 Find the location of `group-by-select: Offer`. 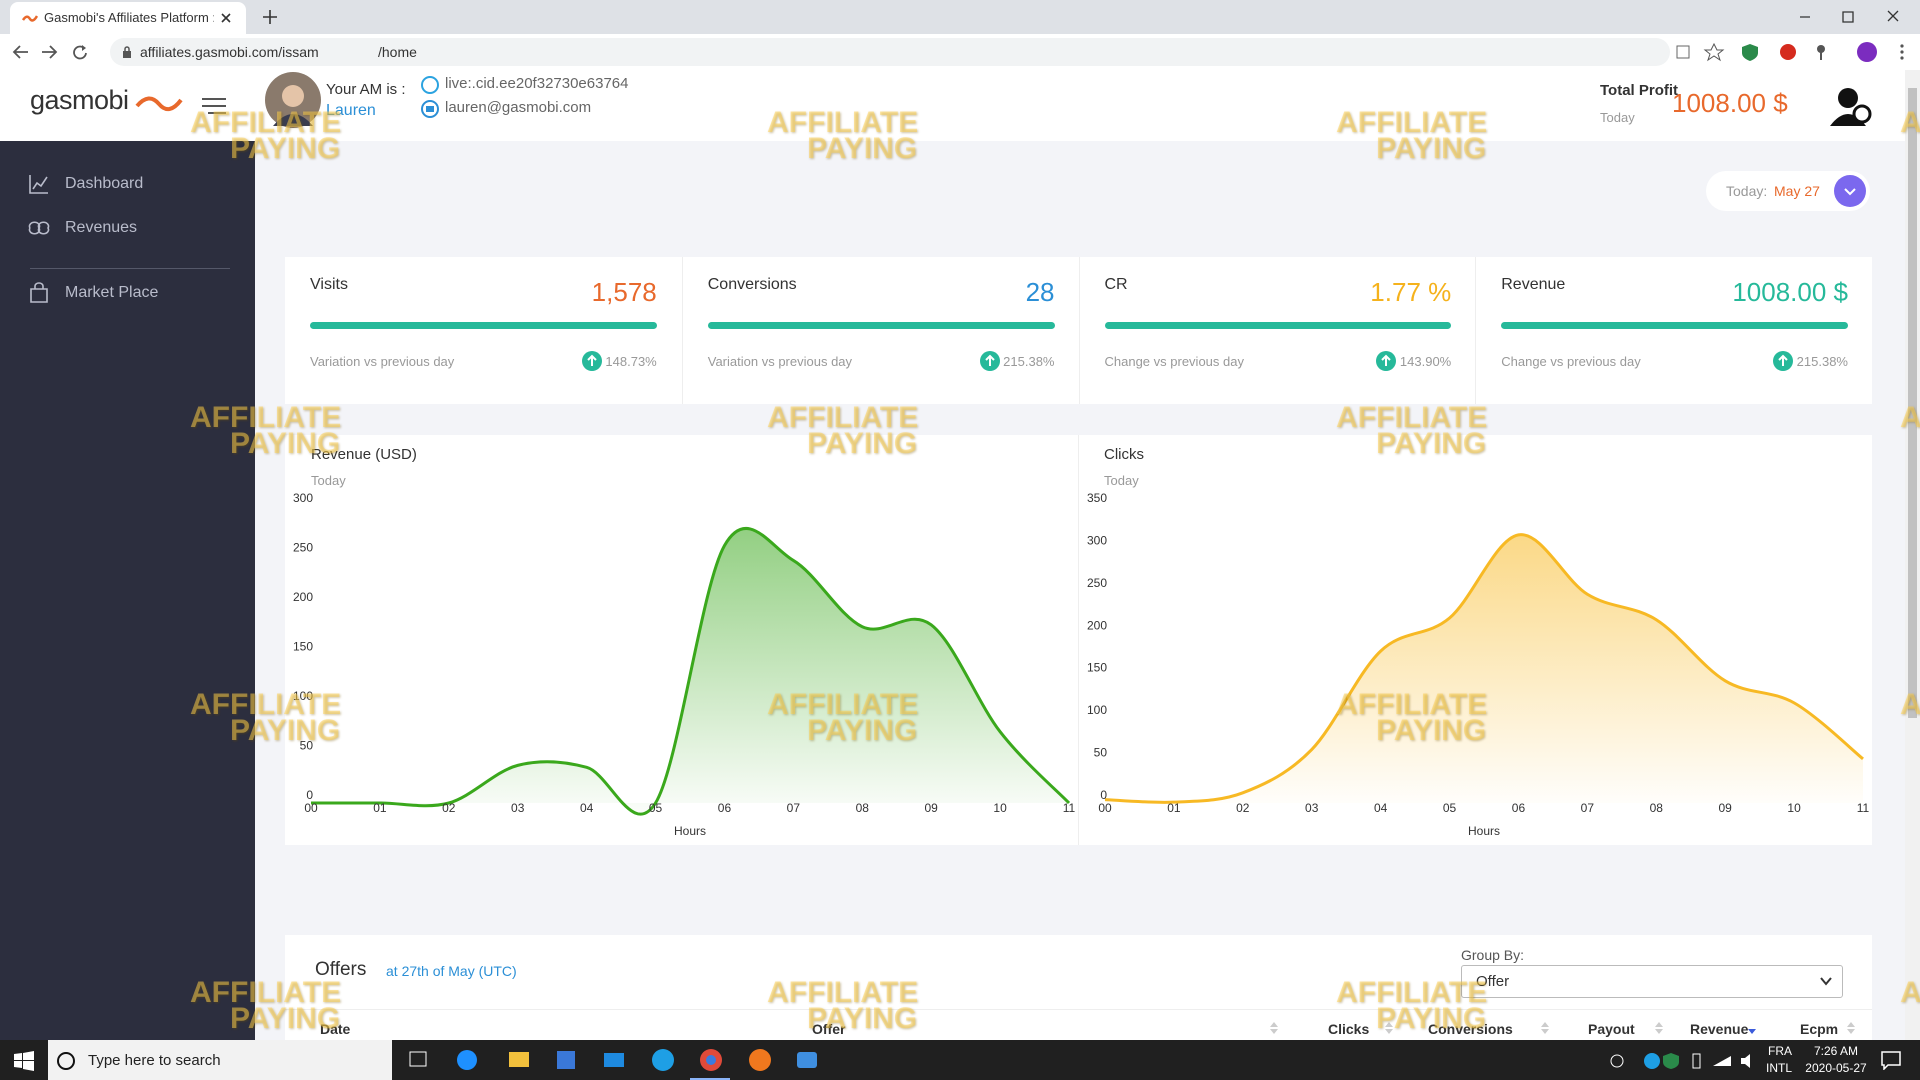

group-by-select: Offer is located at coordinates (1652, 981).